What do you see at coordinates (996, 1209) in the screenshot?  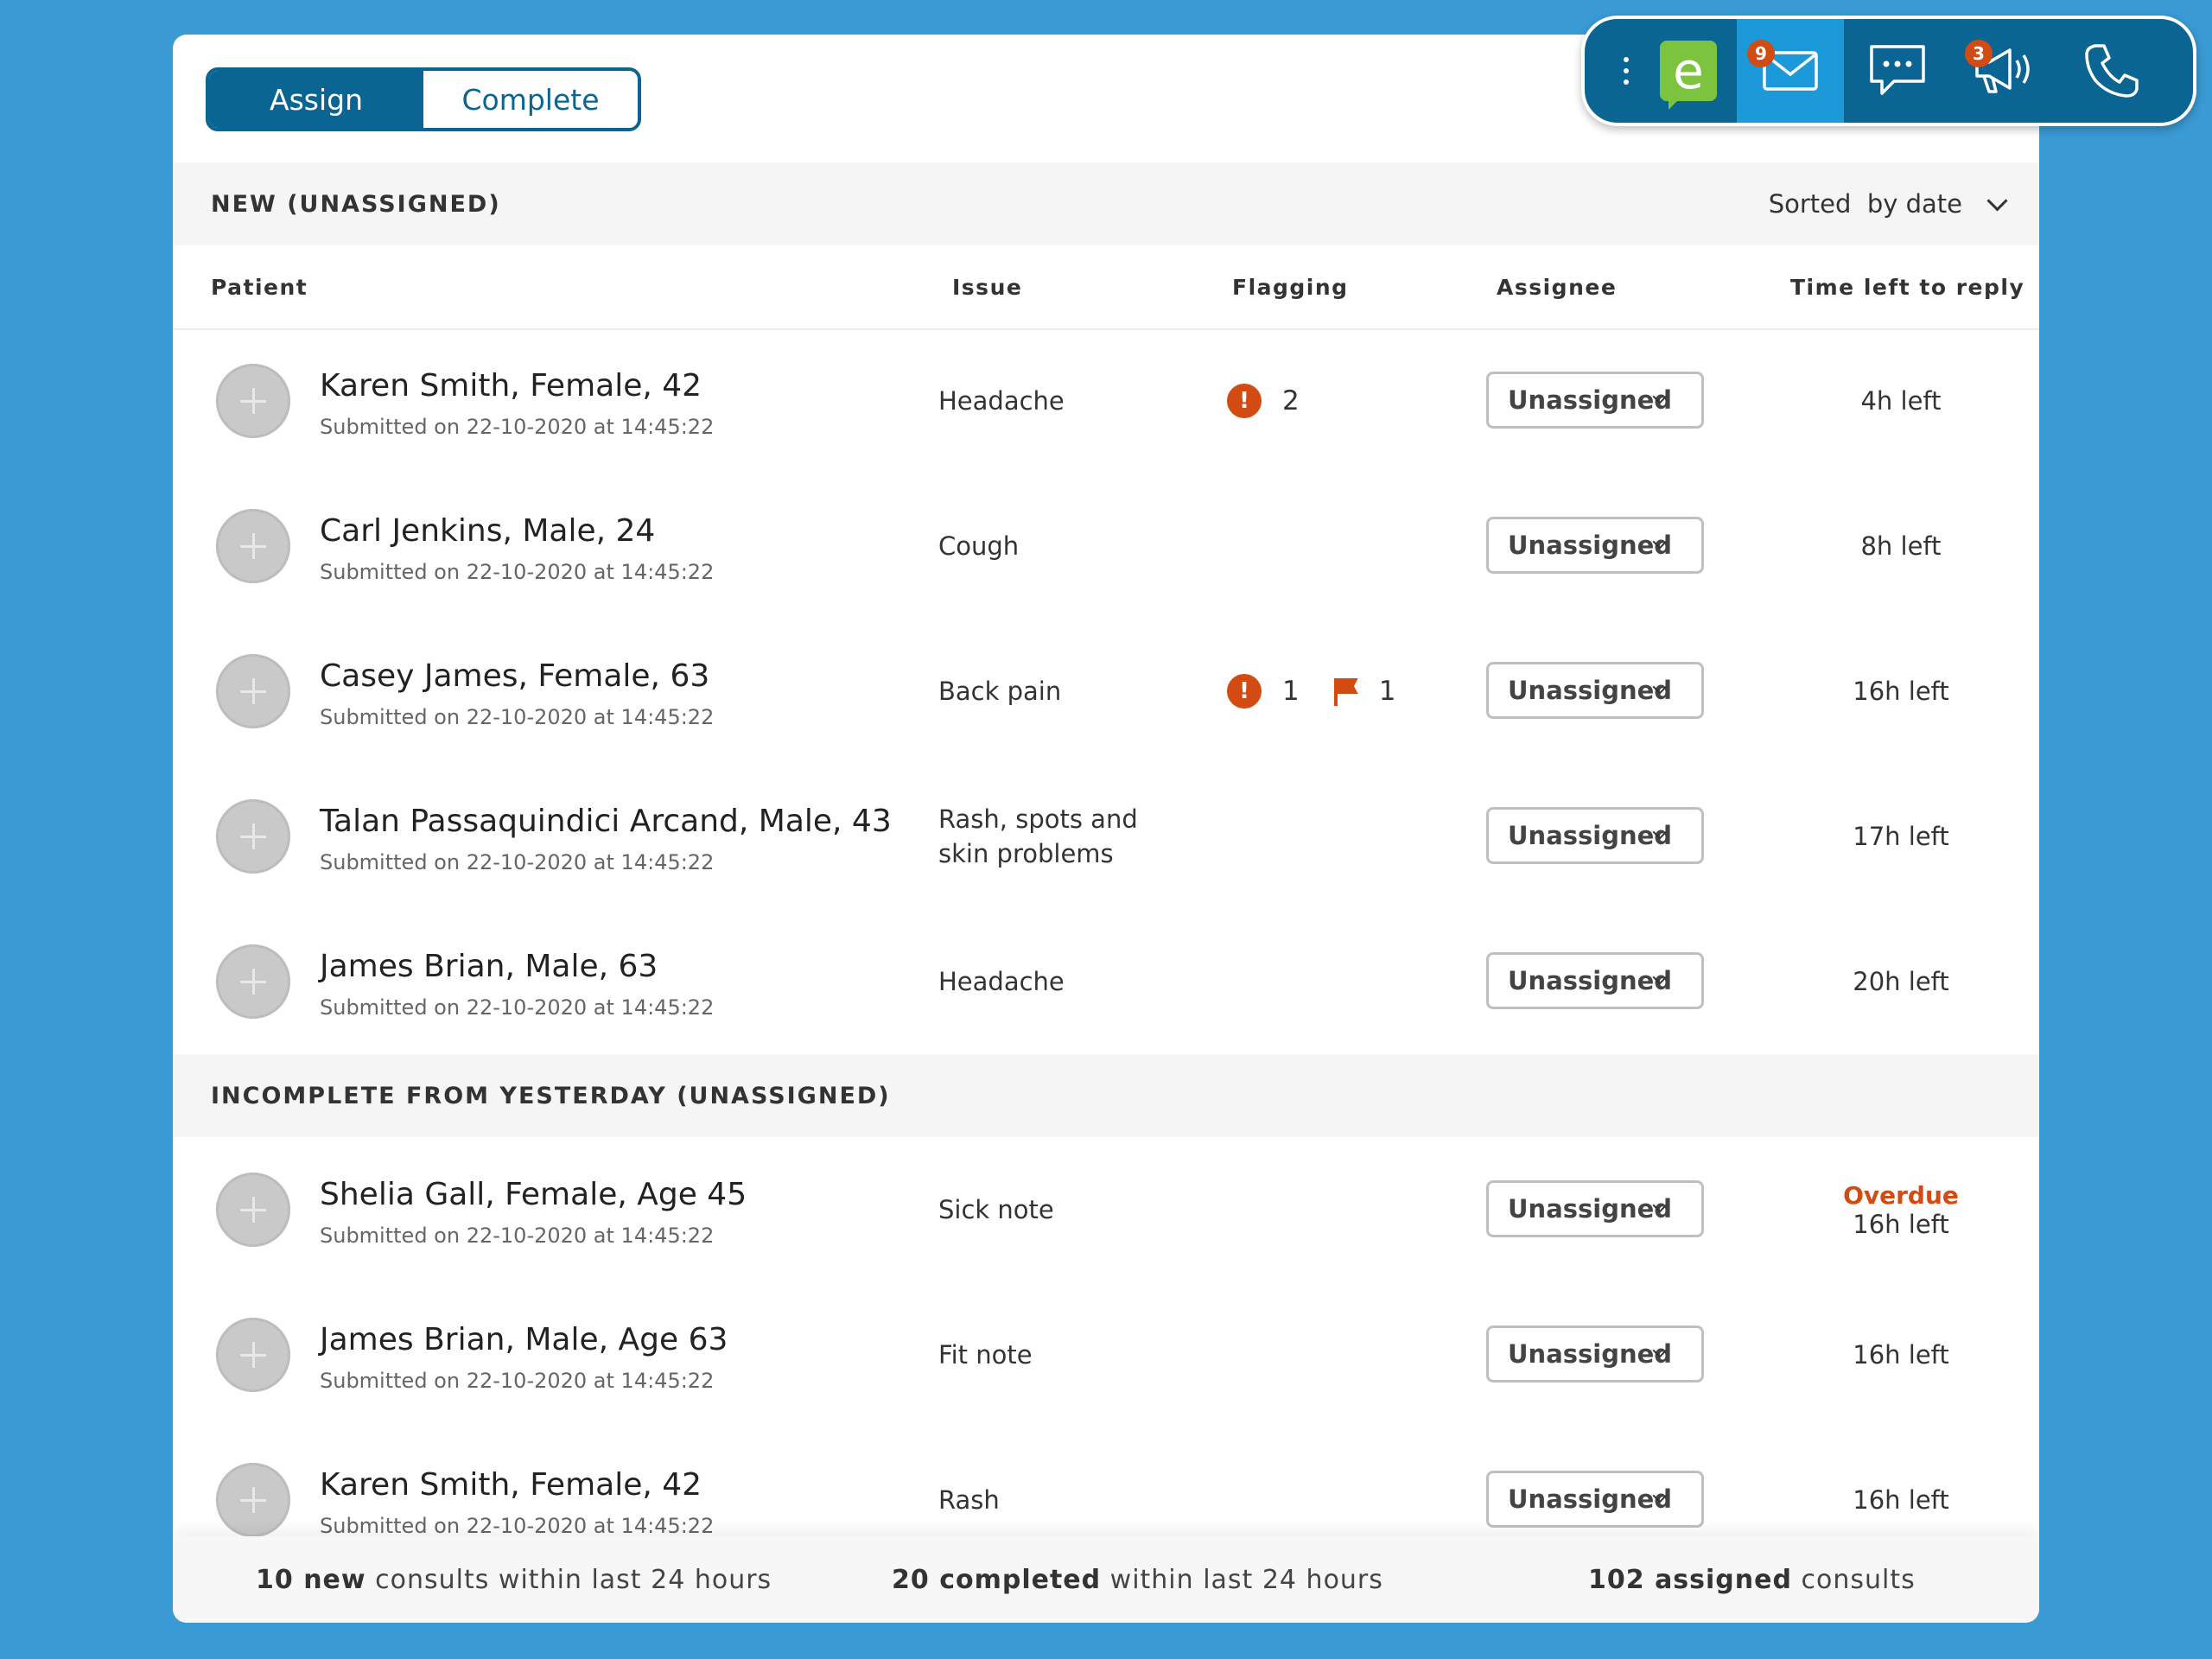 I see `issue-cell: Sick note` at bounding box center [996, 1209].